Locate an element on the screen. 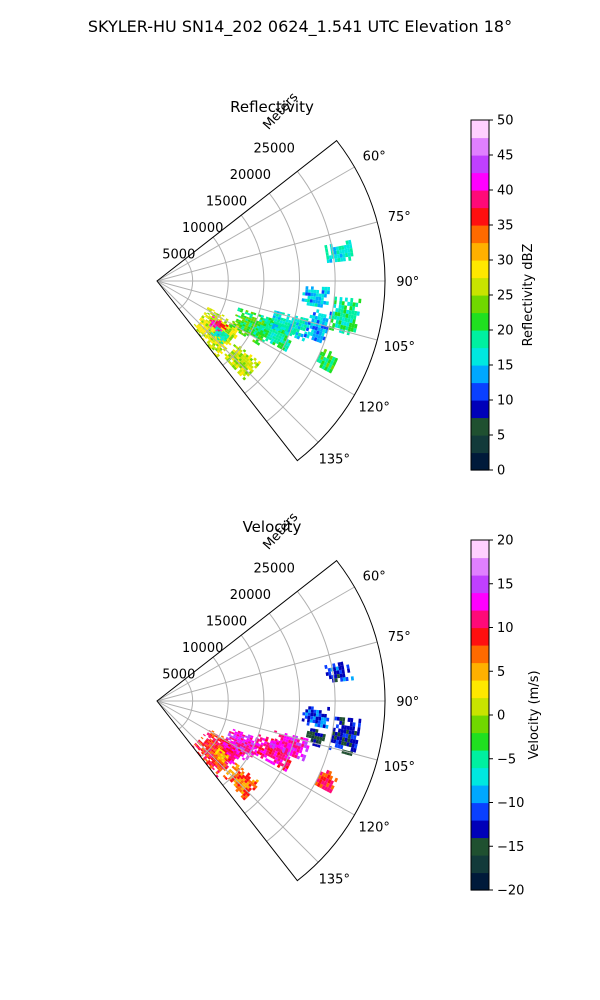 This screenshot has width=600, height=1000. azimuth-tick-label: 105° is located at coordinates (399, 767).